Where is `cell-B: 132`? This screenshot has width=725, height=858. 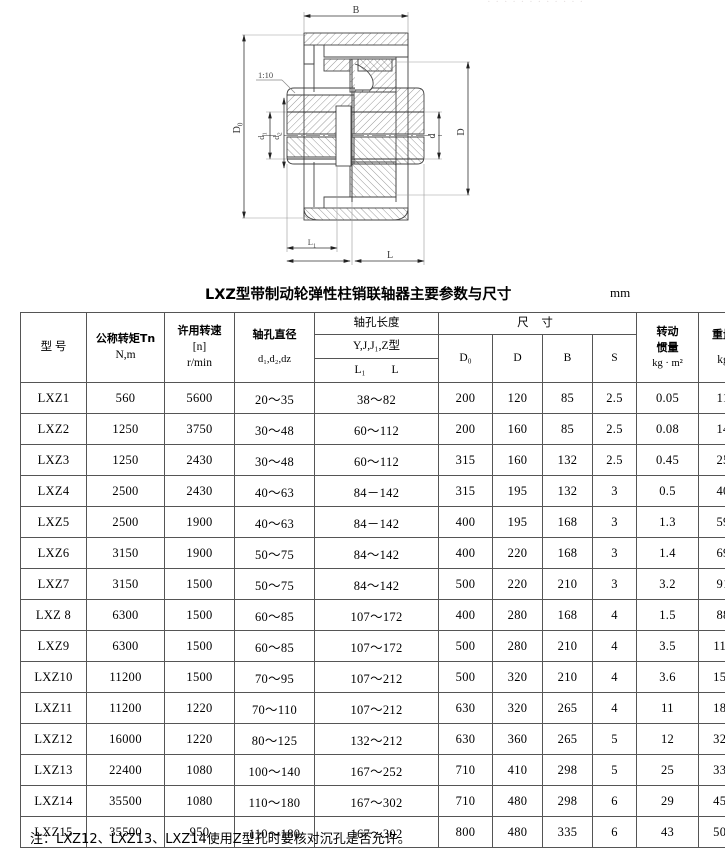 cell-B: 132 is located at coordinates (567, 491).